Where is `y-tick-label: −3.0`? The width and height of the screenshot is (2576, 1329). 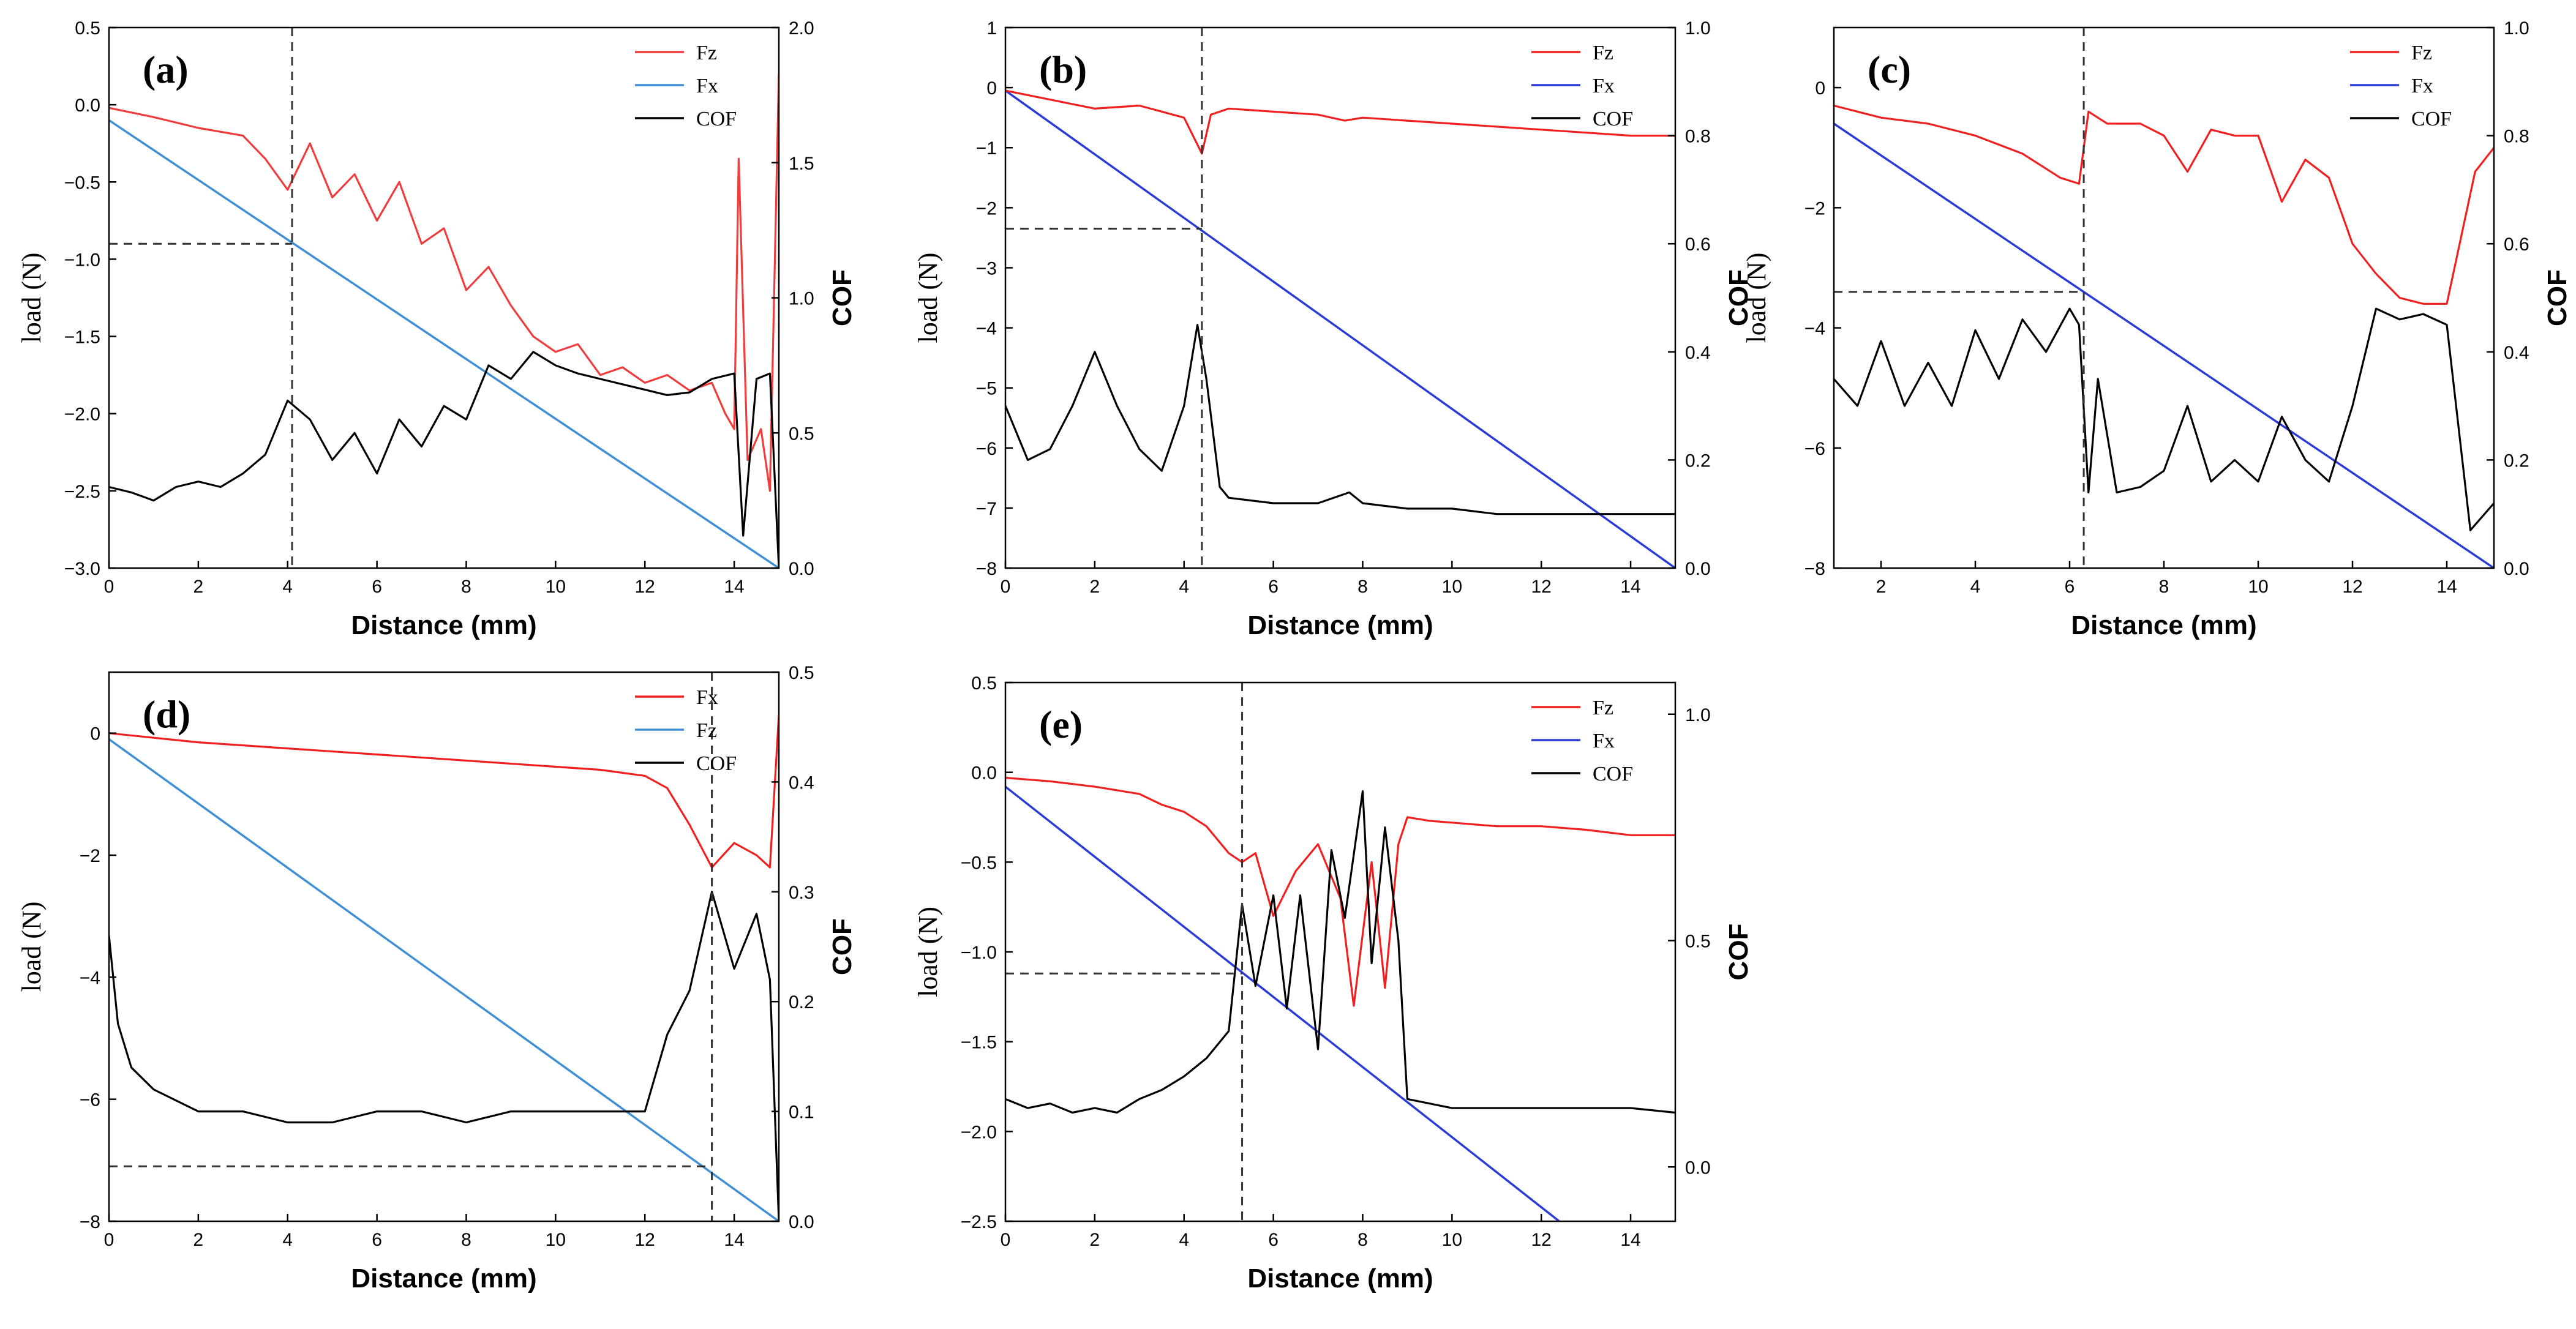 y-tick-label: −3.0 is located at coordinates (82, 569).